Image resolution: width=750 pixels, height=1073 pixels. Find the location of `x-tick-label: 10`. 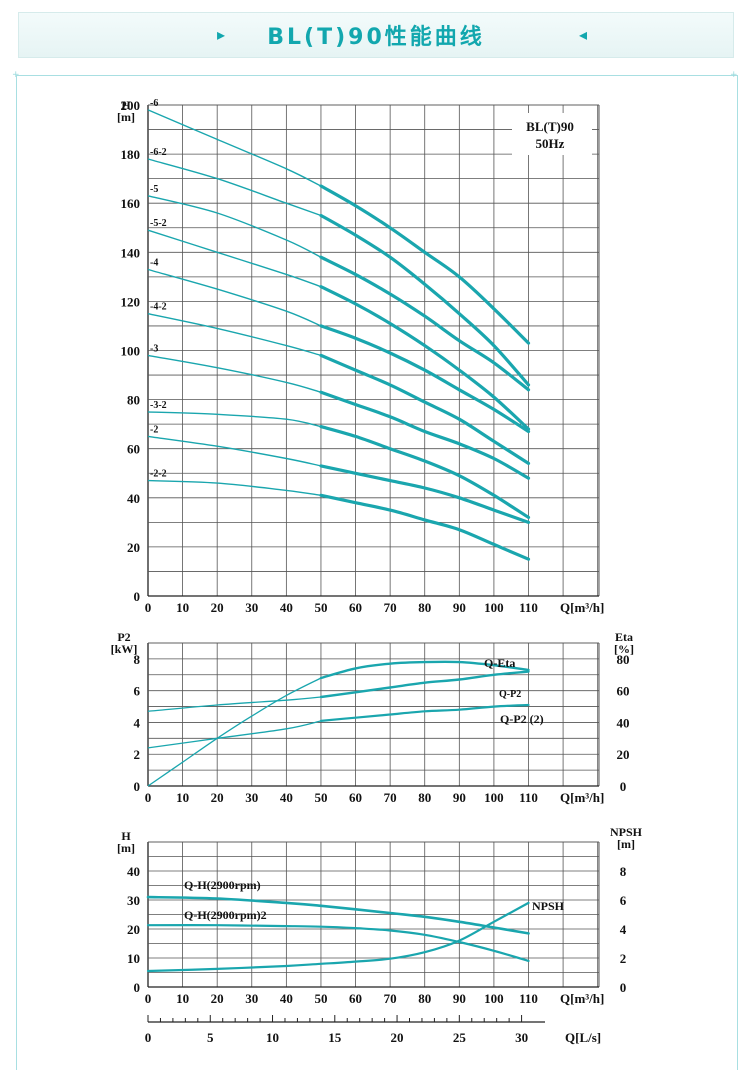

x-tick-label: 10 is located at coordinates (182, 797).